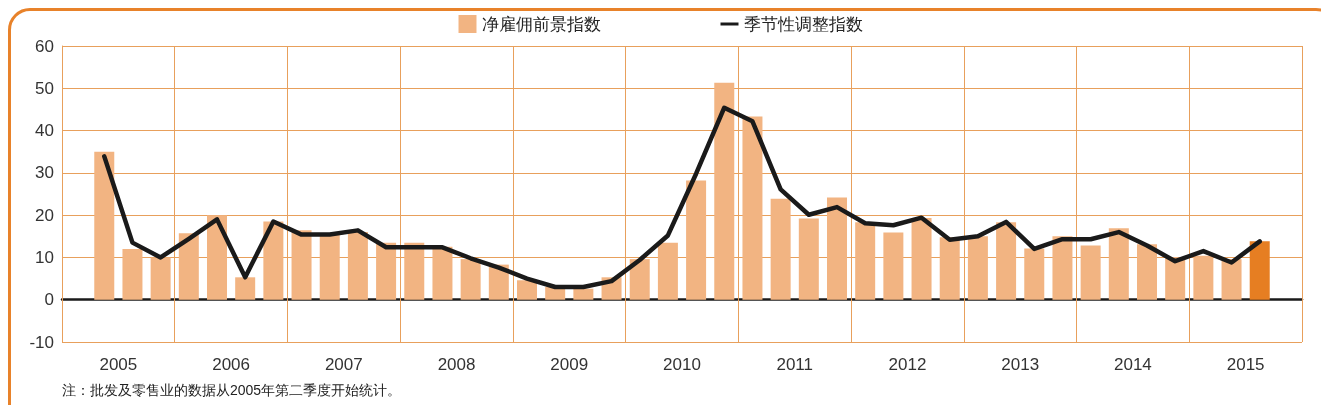  I want to click on x-tick-label: 2009, so click(569, 364).